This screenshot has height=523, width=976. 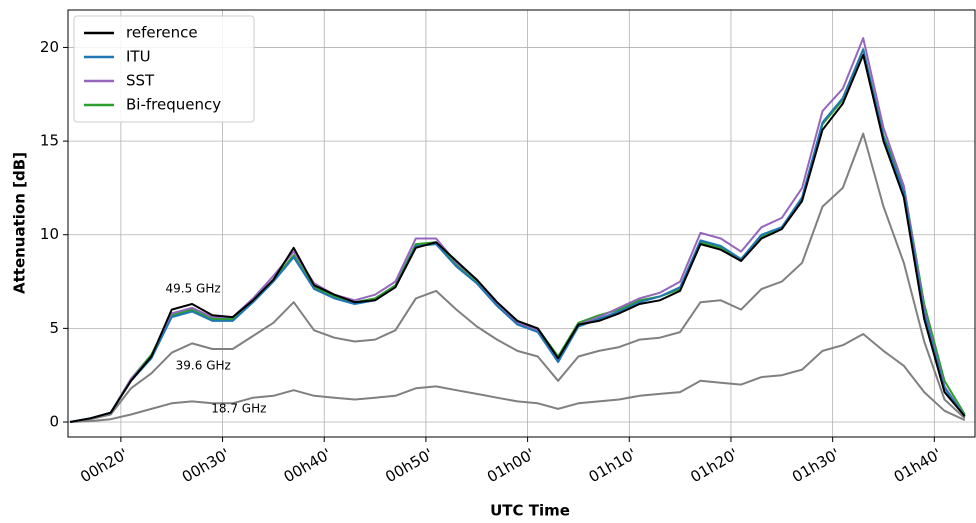 What do you see at coordinates (238, 408) in the screenshot?
I see `annotation: 18.7 GHz` at bounding box center [238, 408].